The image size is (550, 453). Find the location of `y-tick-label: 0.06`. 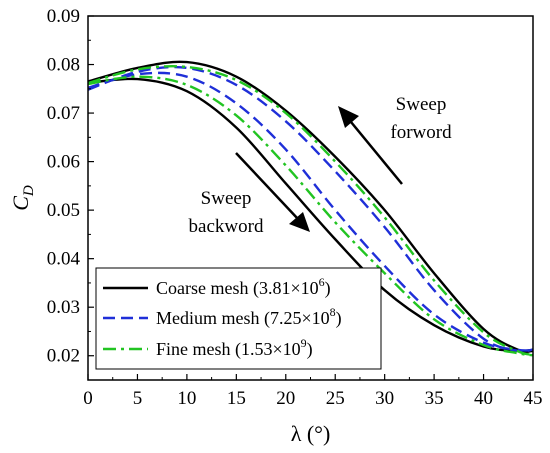

y-tick-label: 0.06 is located at coordinates (63, 162).